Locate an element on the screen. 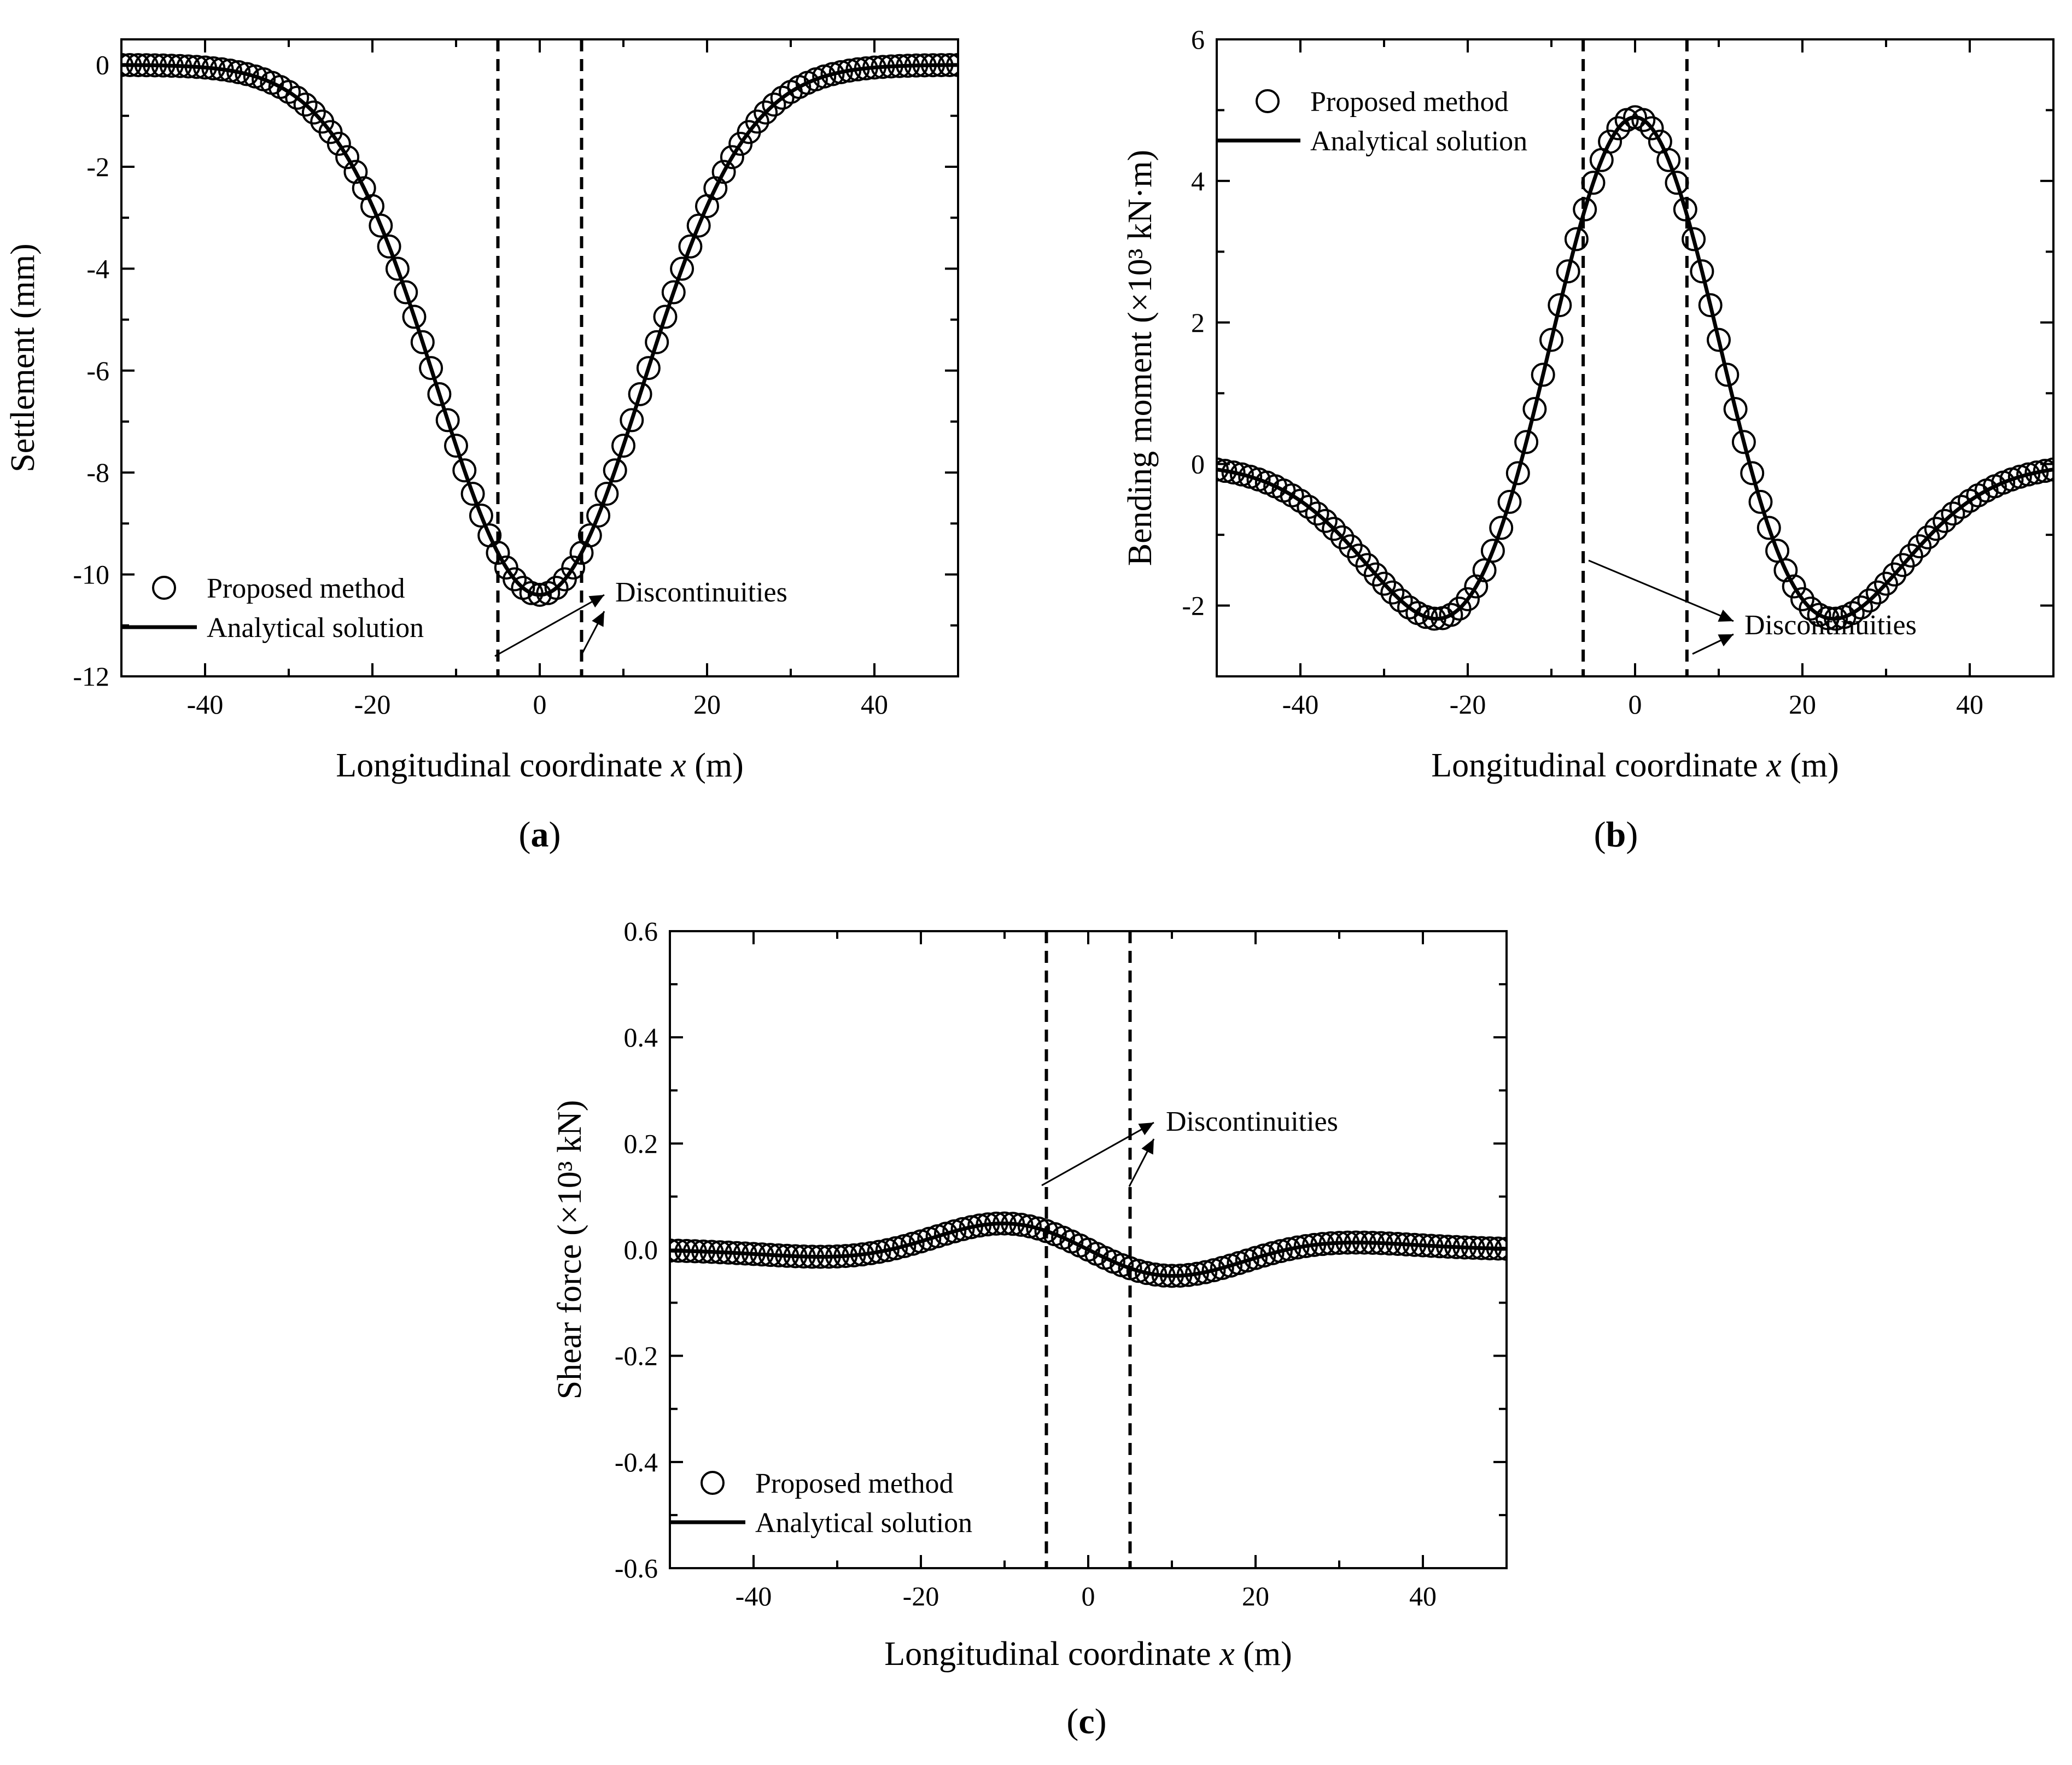  y-tick-label: 0.0 is located at coordinates (641, 1250).